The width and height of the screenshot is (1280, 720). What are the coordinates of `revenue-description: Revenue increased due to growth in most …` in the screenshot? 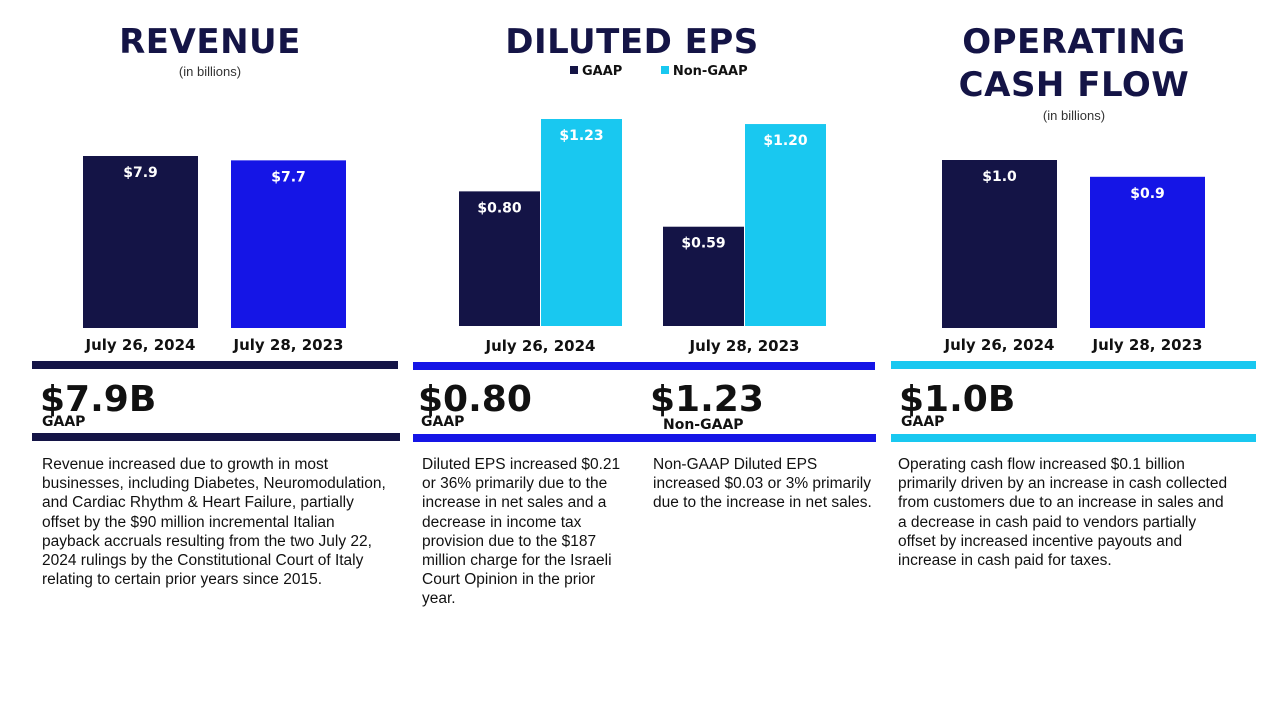 It's located at (214, 522).